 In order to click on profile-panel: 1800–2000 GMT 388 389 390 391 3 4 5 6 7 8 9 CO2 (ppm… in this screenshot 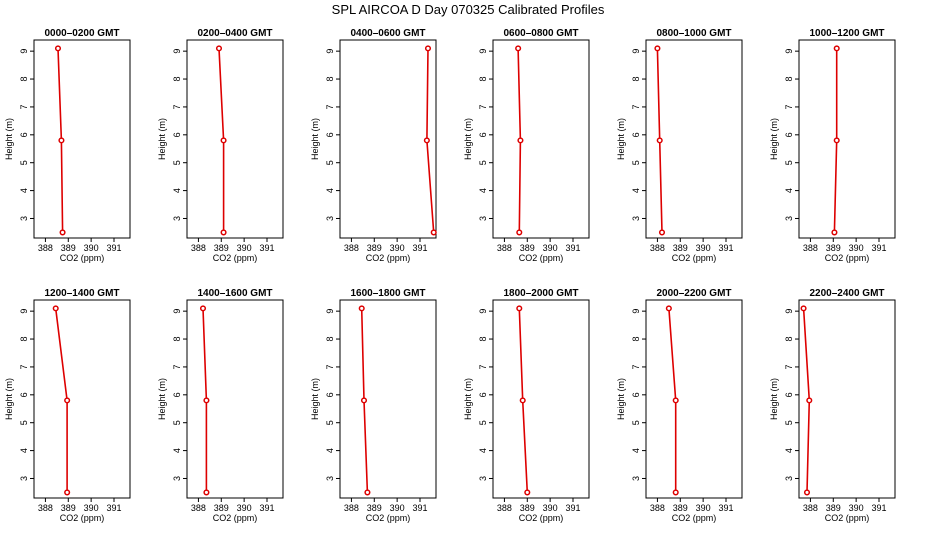, I will do `click(526, 405)`.